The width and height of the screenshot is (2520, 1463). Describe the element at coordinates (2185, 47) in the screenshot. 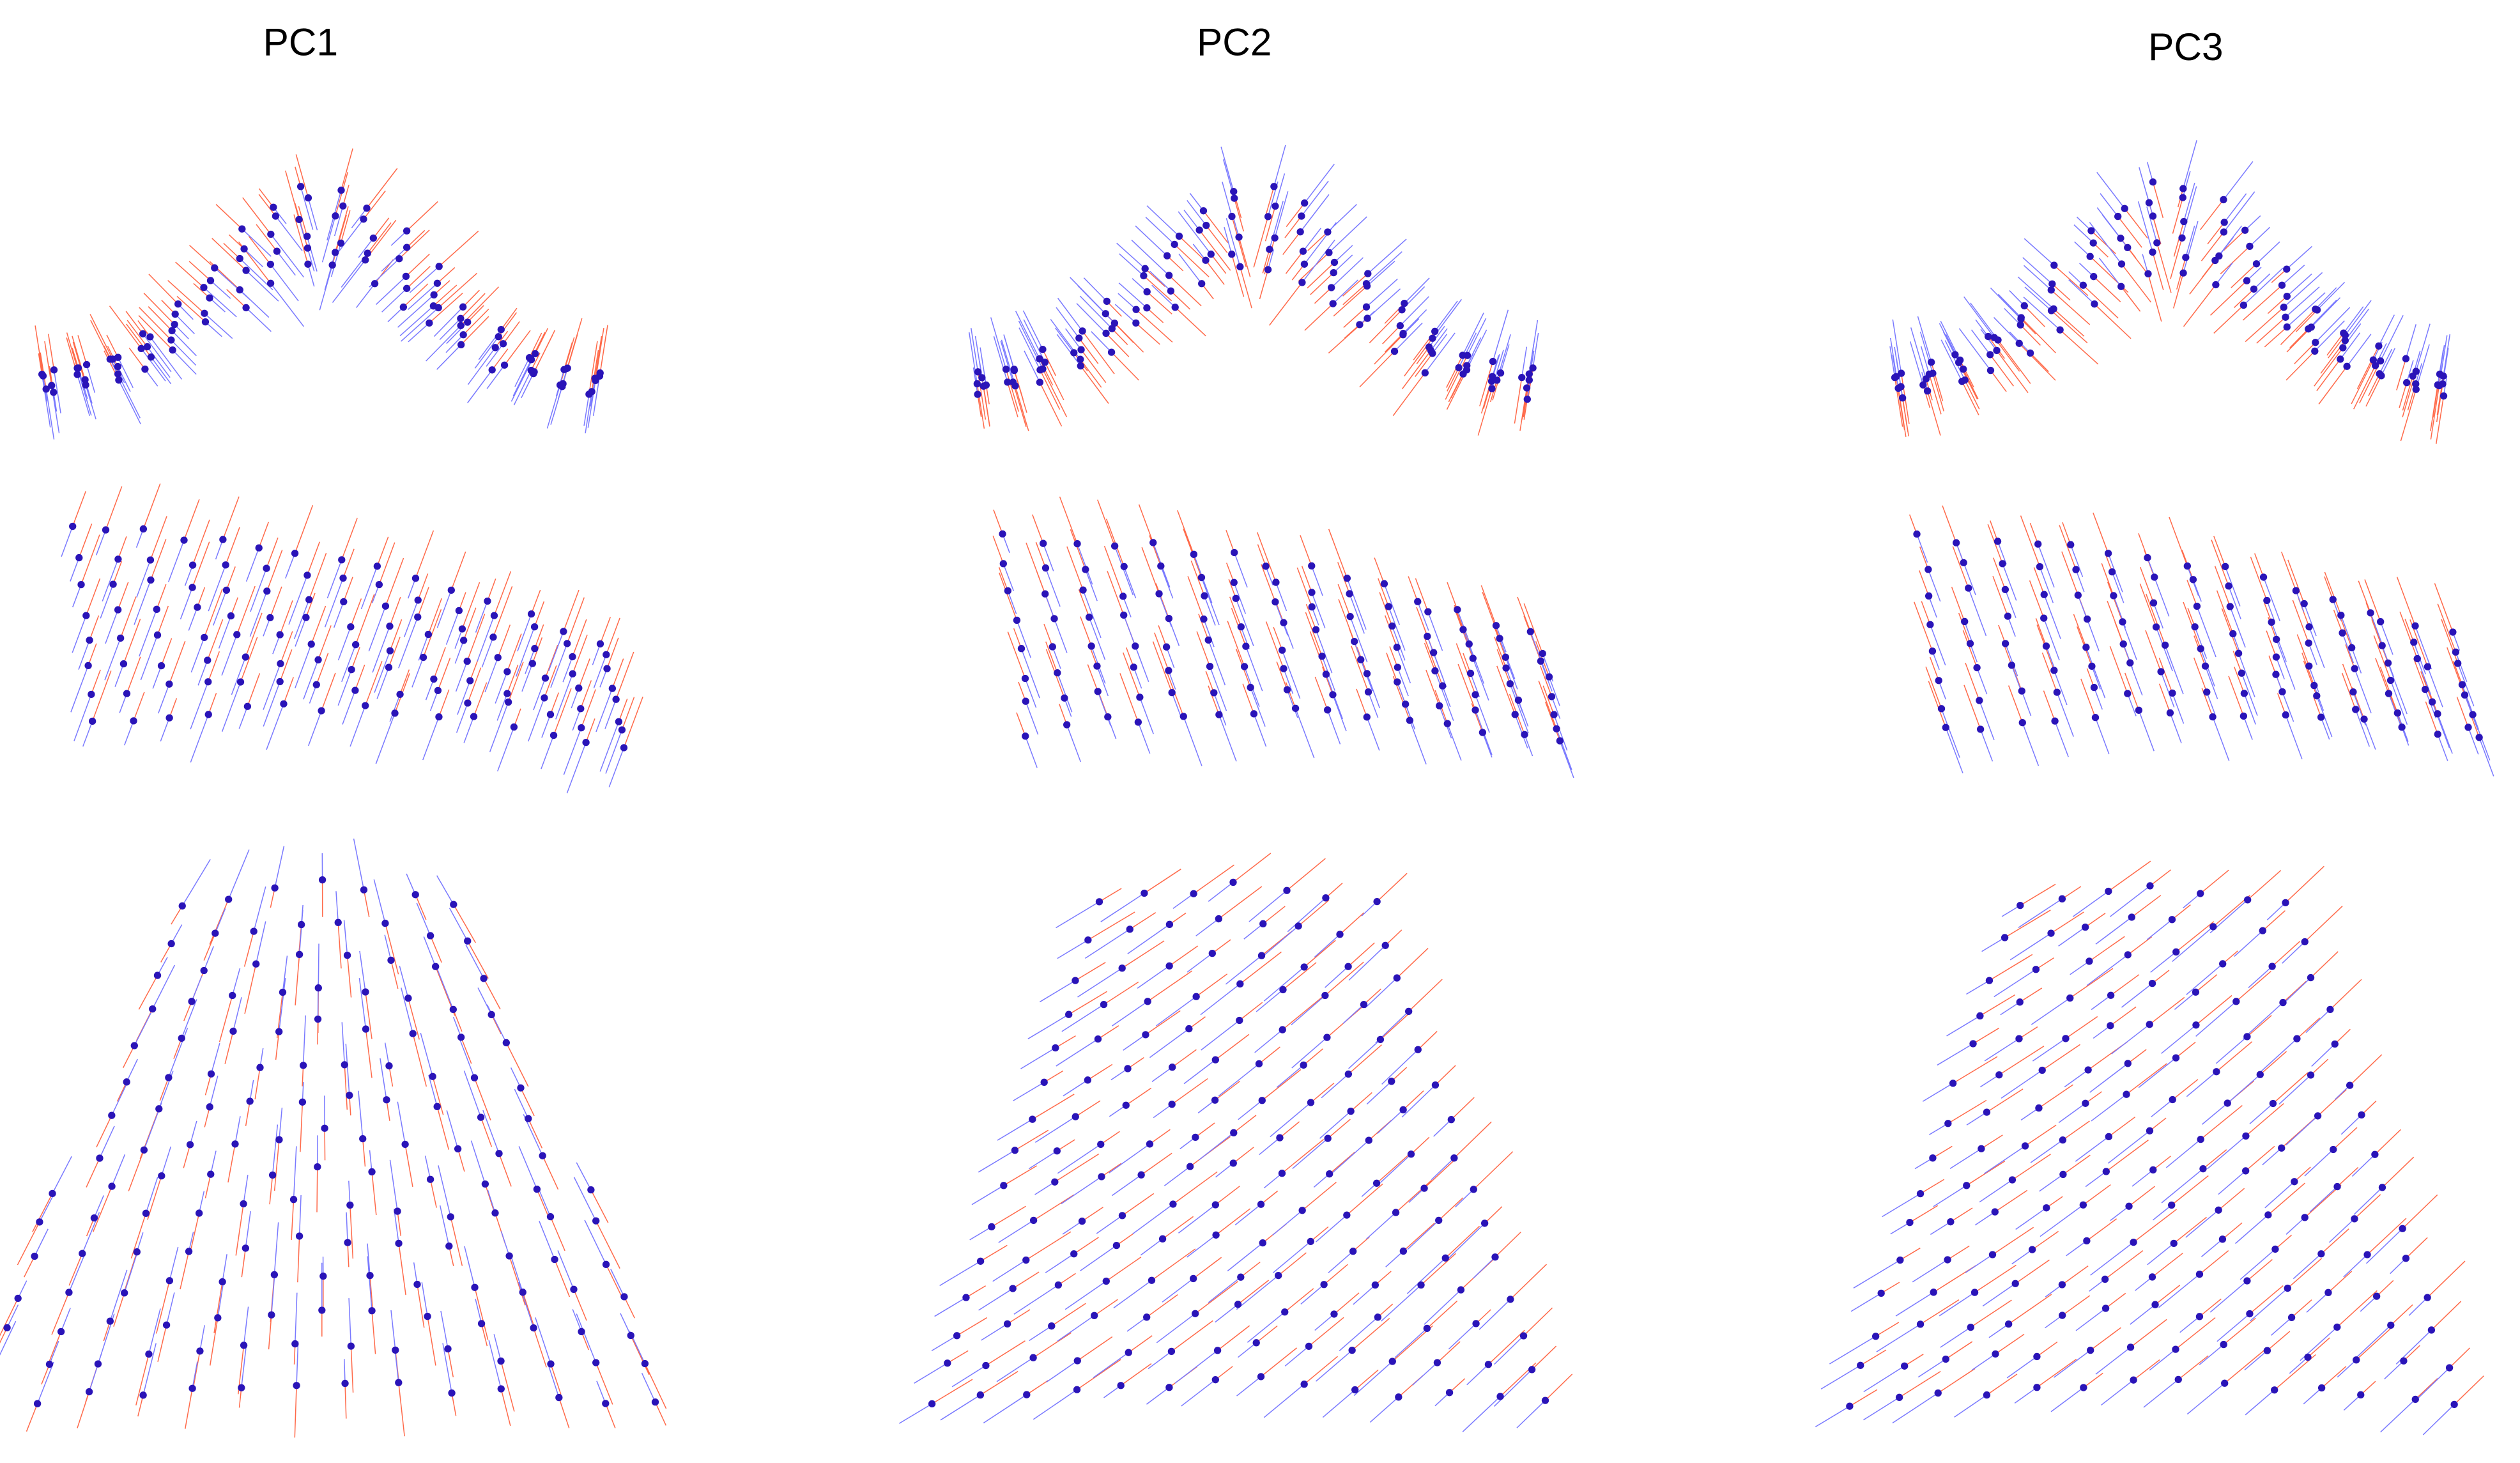

I see `column-title: PC3` at that location.